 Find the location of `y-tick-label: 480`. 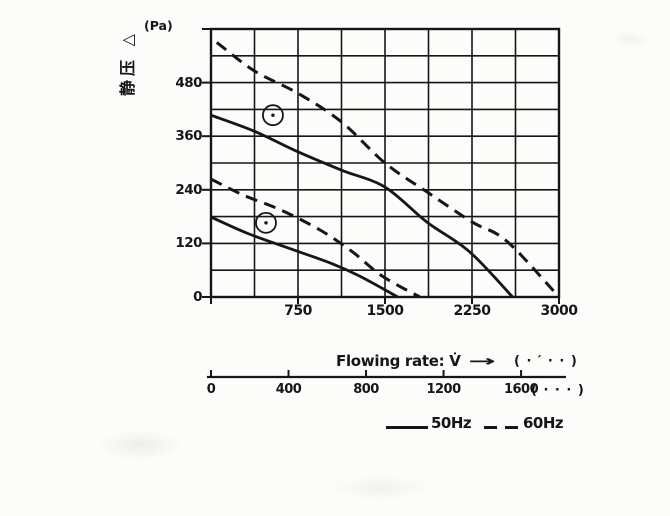

y-tick-label: 480 is located at coordinates (188, 82).